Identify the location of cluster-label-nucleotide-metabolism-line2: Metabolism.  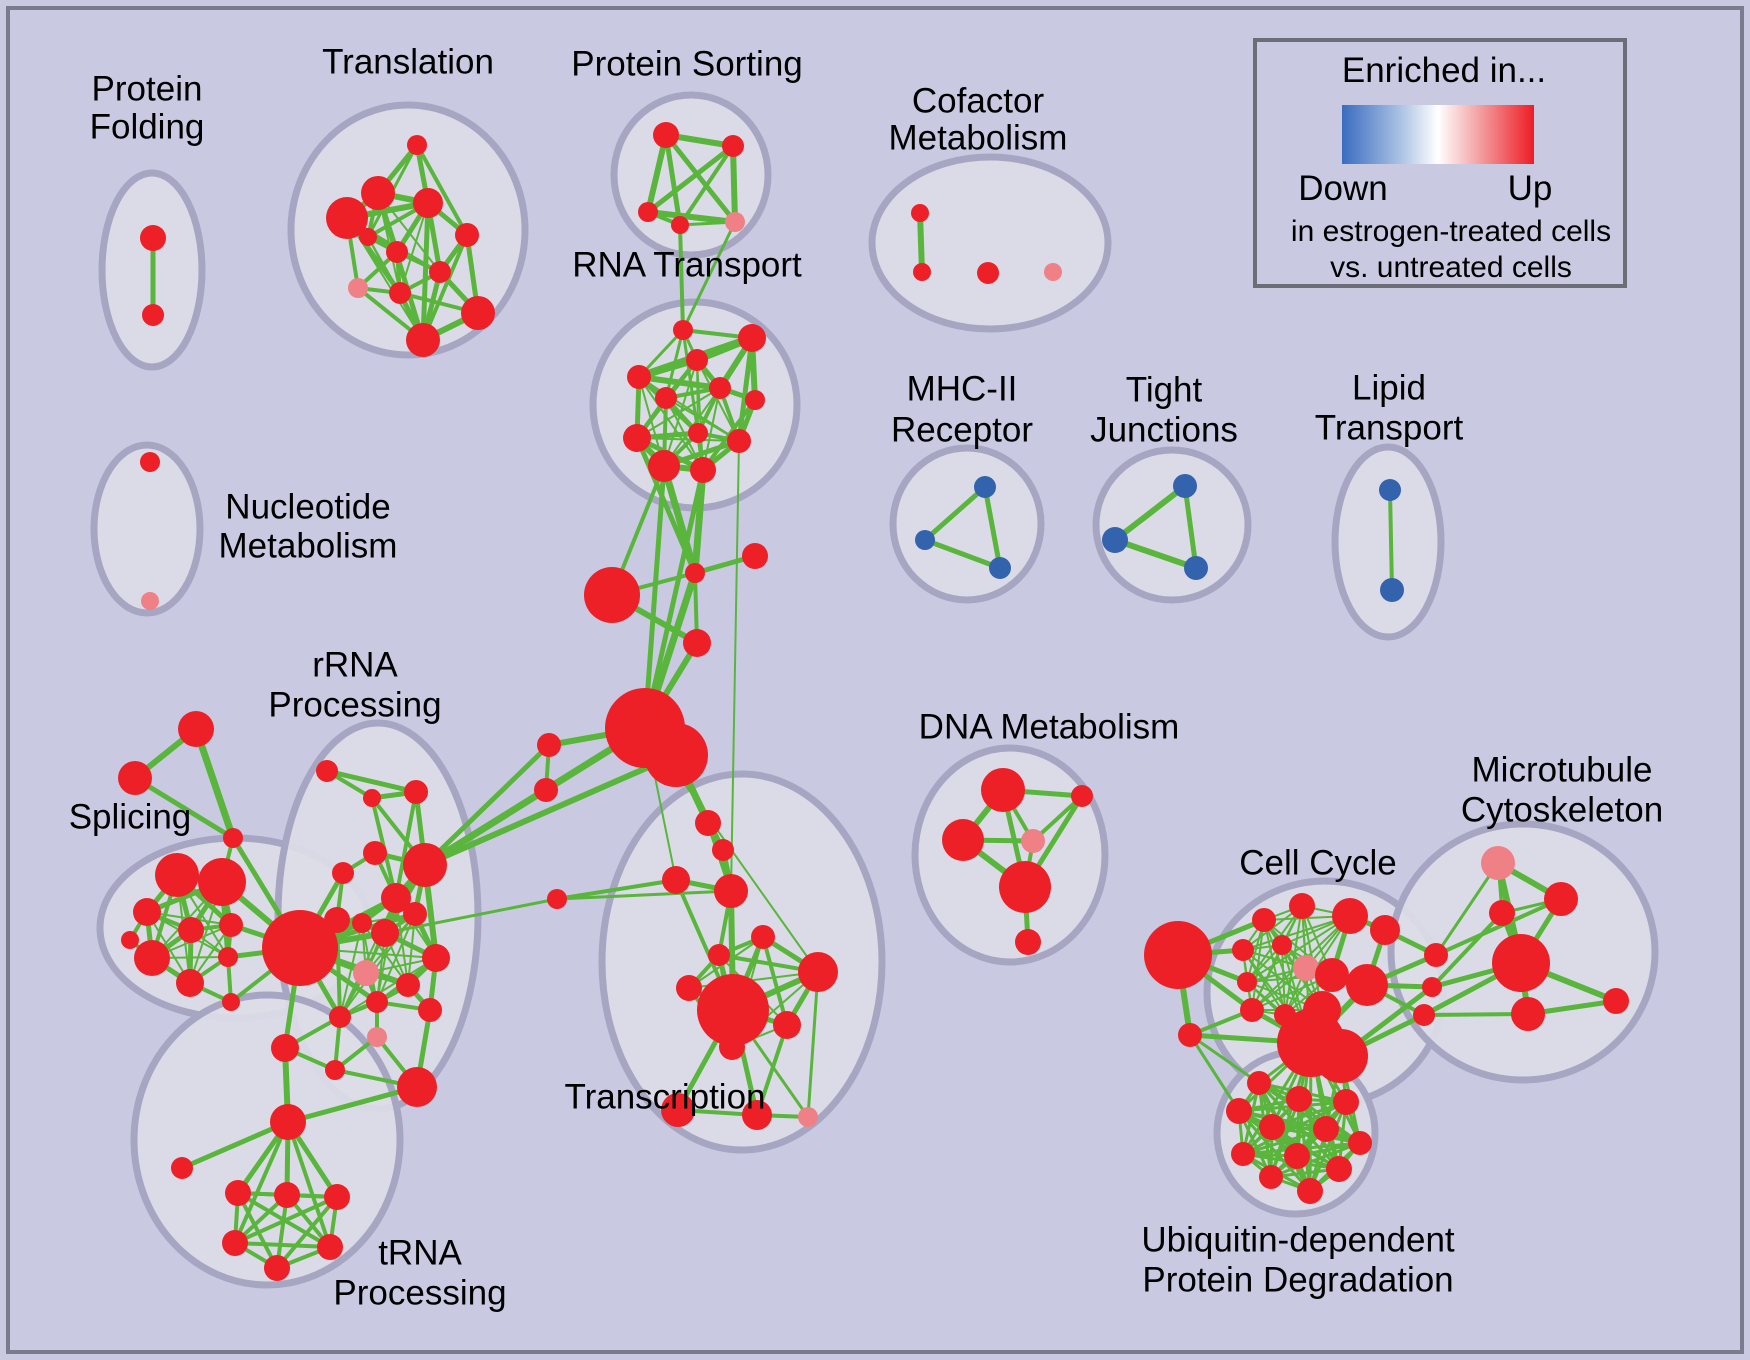
(308, 546).